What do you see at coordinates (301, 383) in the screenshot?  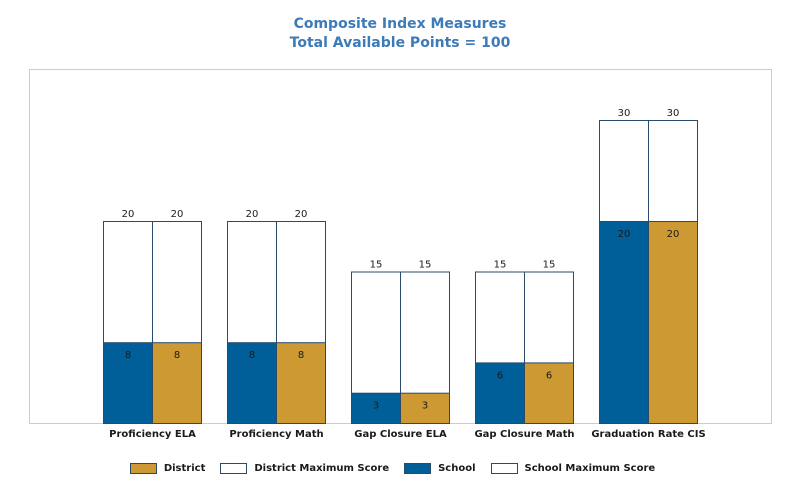 I see `bar-district-proficiency-math` at bounding box center [301, 383].